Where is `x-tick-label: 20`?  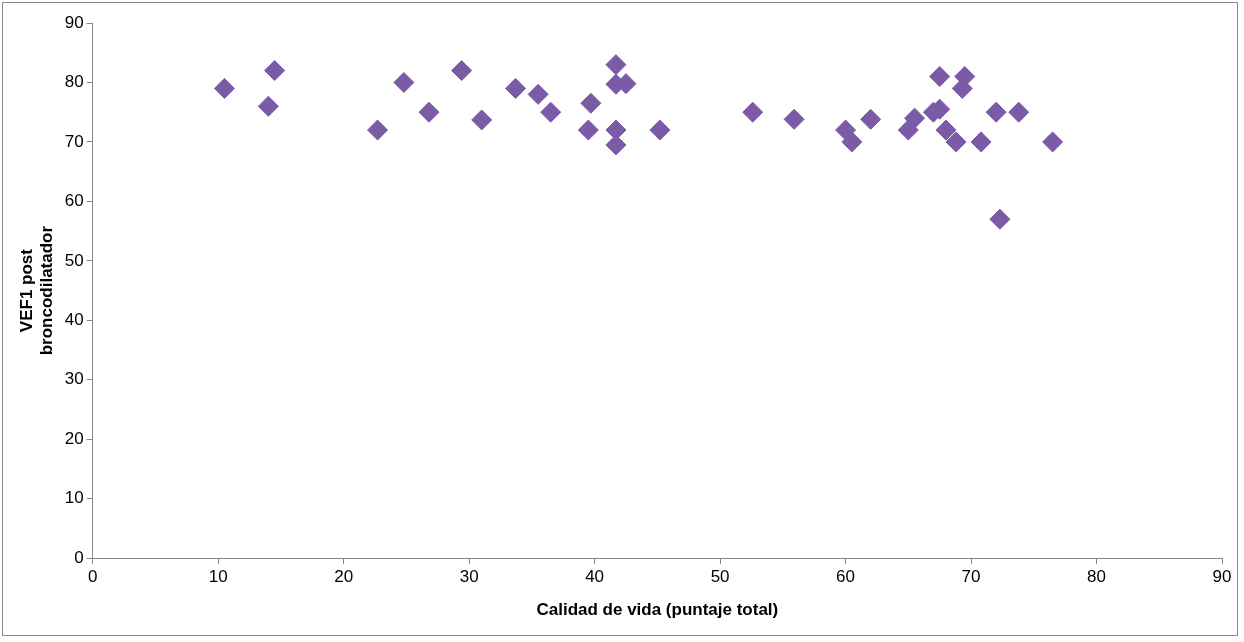 x-tick-label: 20 is located at coordinates (344, 577).